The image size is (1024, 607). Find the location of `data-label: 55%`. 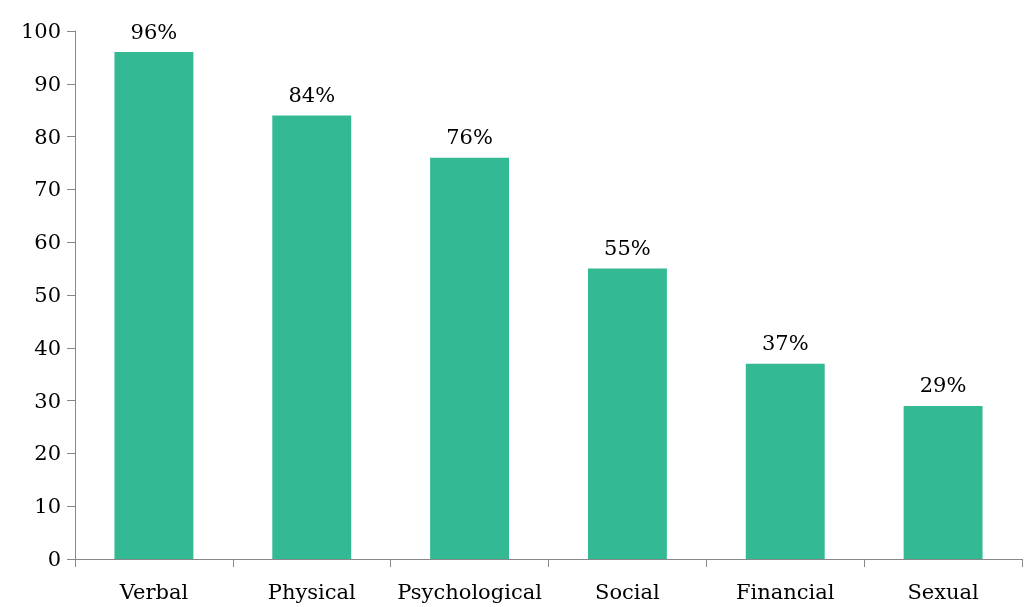

data-label: 55% is located at coordinates (627, 248).